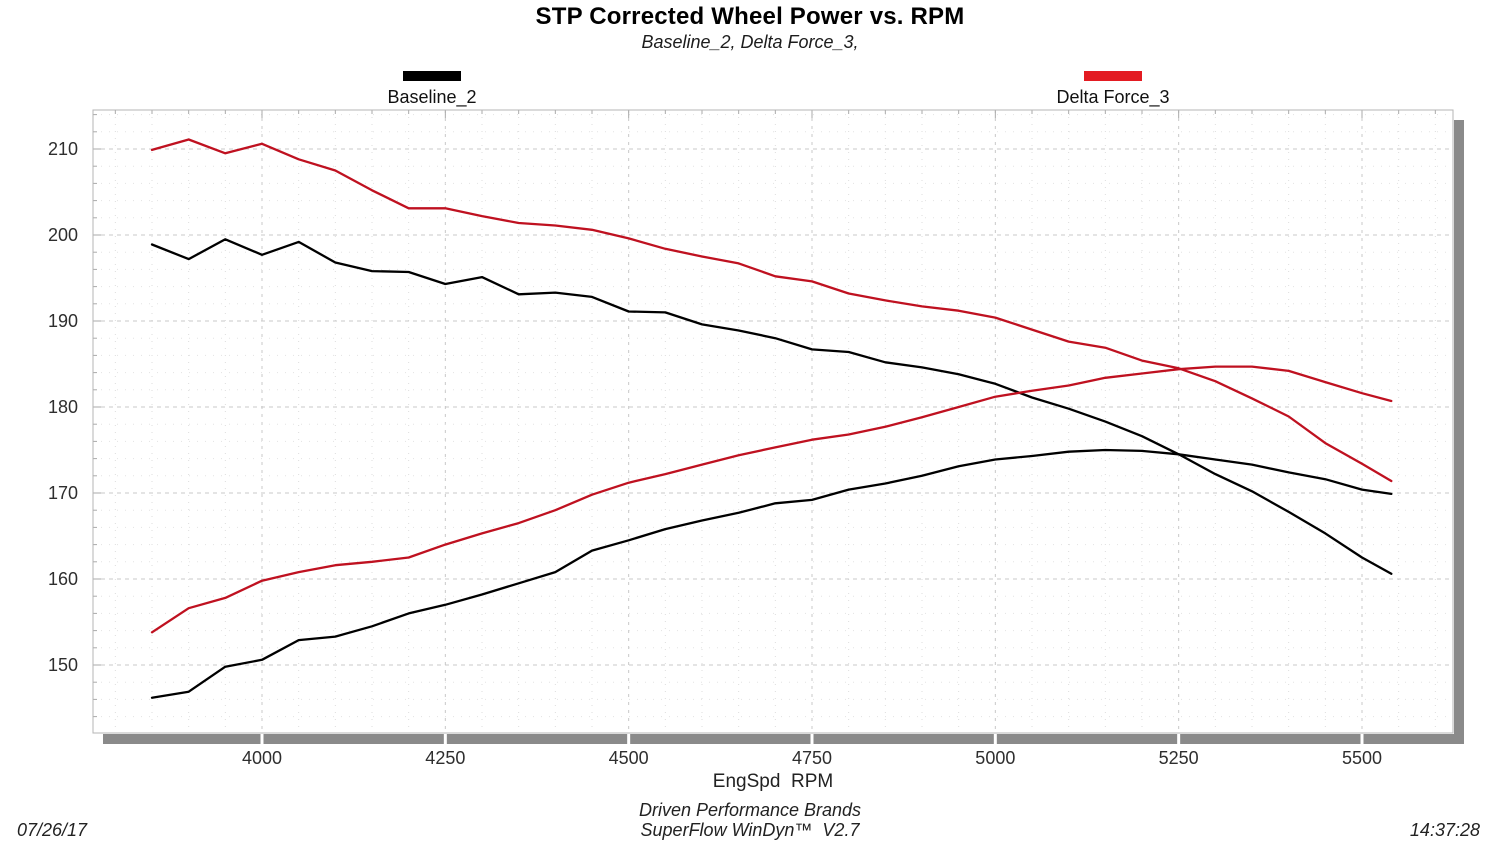 This screenshot has height=844, width=1500. I want to click on x-tick-label: 5000, so click(995, 758).